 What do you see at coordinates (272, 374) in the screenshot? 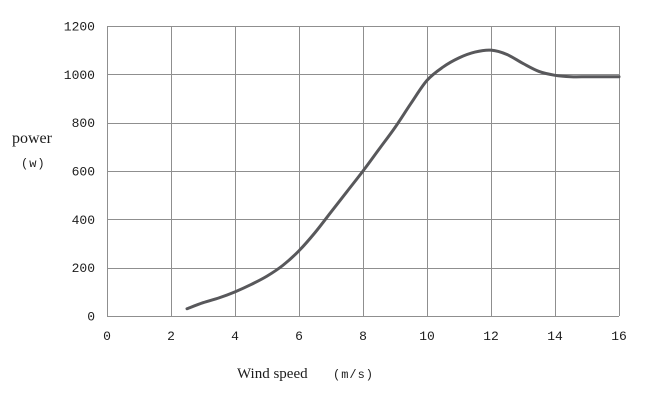
I see `x-axis-title: Wind speed` at bounding box center [272, 374].